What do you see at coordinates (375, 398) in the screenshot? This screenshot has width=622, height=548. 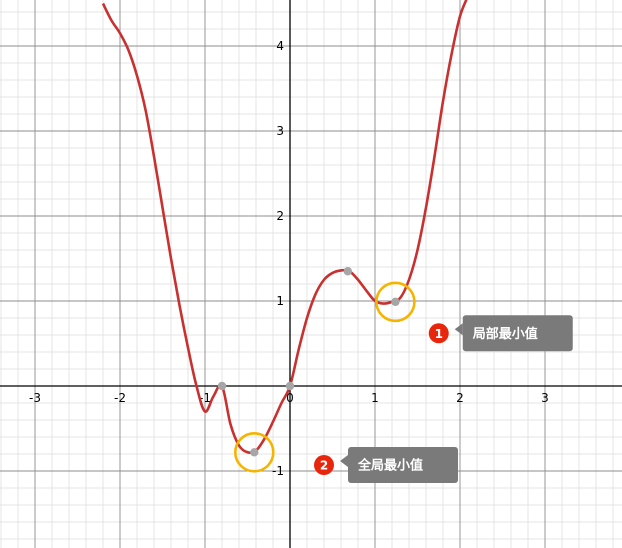 I see `x-tick-label: 1` at bounding box center [375, 398].